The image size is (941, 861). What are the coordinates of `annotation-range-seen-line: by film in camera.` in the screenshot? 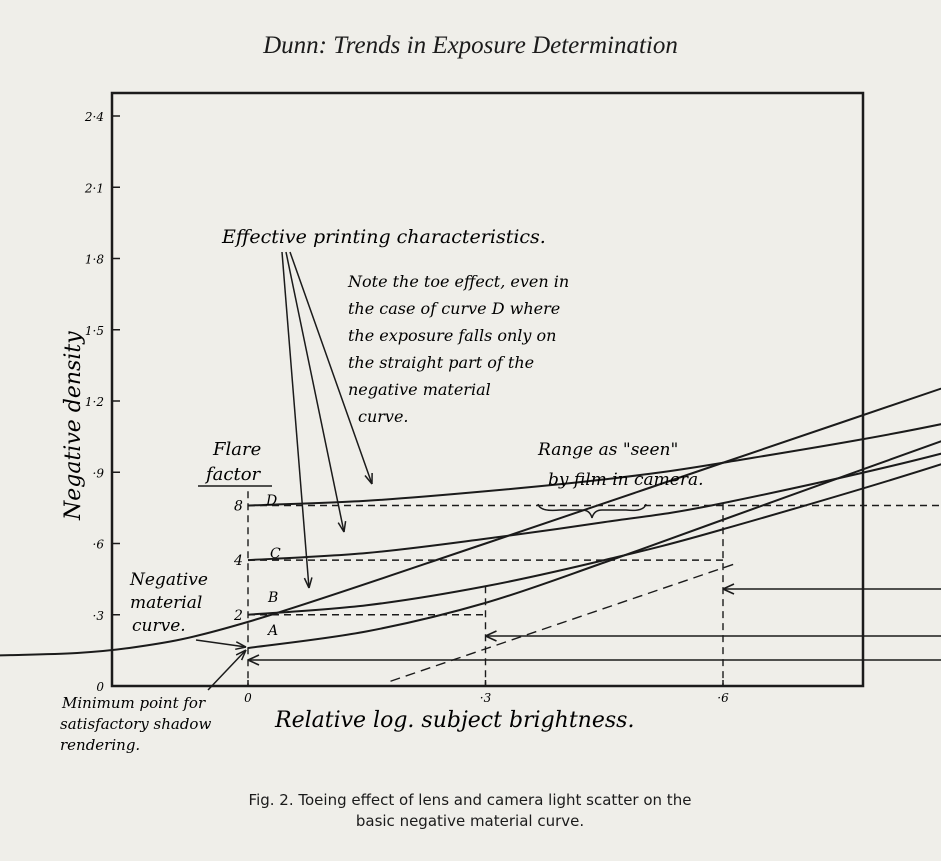 It's located at (625, 480).